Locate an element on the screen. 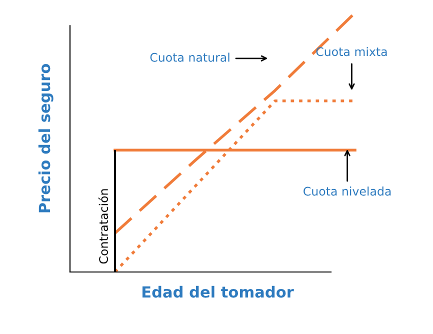 The height and width of the screenshot is (334, 433). x-axis-title: Edad del tomador is located at coordinates (218, 292).